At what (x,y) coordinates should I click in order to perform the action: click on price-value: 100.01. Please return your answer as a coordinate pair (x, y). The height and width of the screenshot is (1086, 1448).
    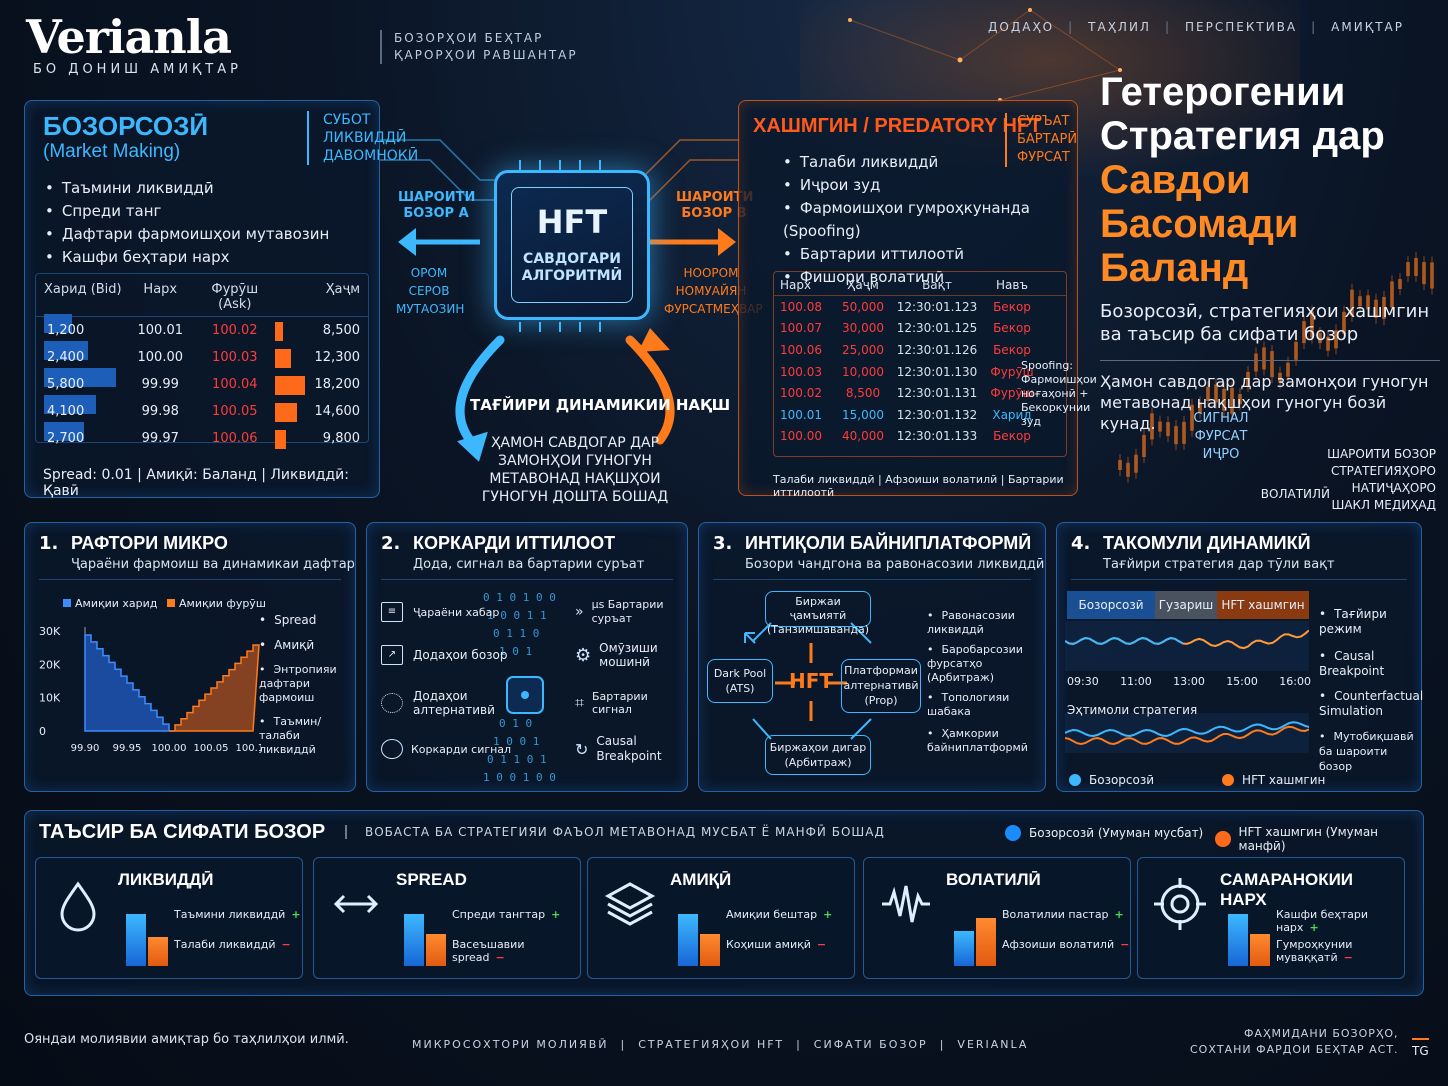
    Looking at the image, I should click on (160, 330).